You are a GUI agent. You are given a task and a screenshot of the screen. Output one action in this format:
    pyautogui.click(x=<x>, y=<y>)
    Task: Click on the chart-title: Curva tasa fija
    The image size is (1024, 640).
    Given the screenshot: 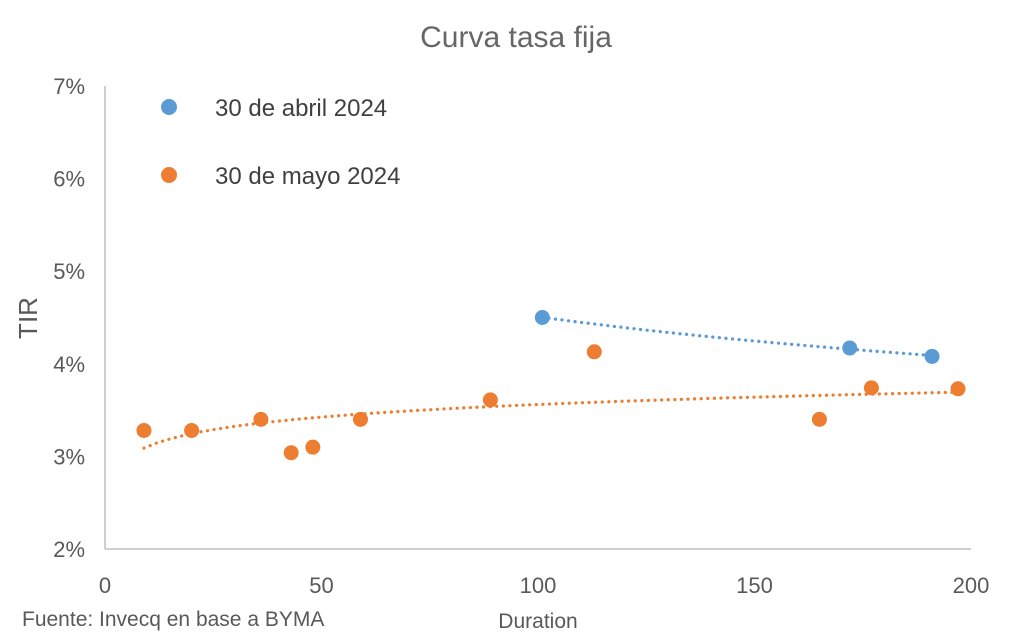 What is the action you would take?
    pyautogui.click(x=516, y=37)
    